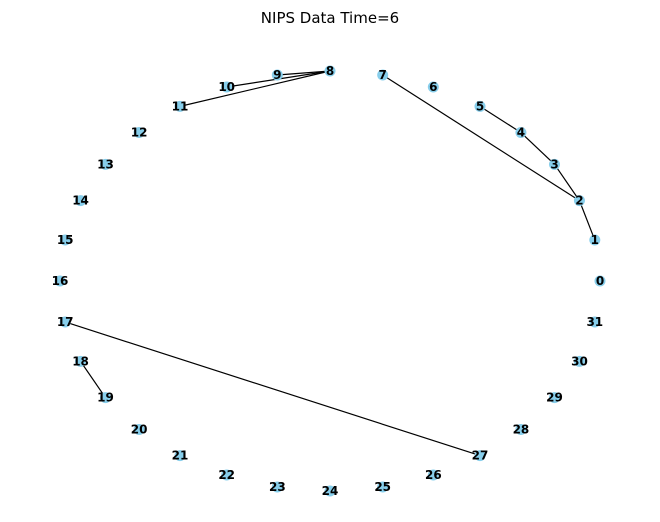  I want to click on node-29: 29, so click(554, 398).